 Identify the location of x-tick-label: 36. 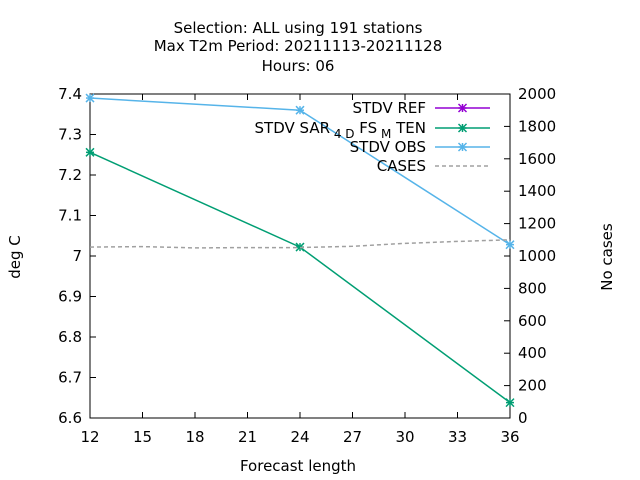
(509, 437).